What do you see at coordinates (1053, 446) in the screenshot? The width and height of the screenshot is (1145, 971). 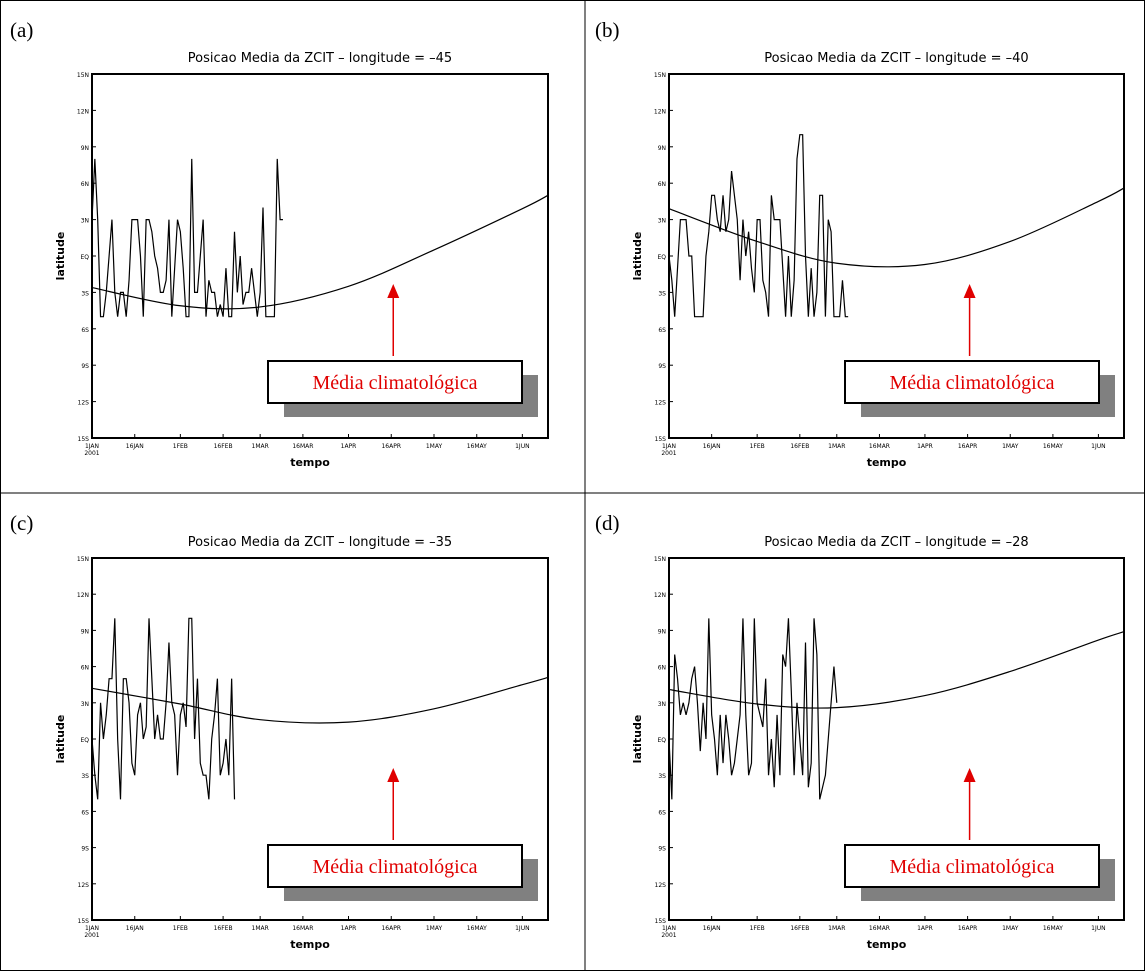 I see `x-tick-line: 16MAY` at bounding box center [1053, 446].